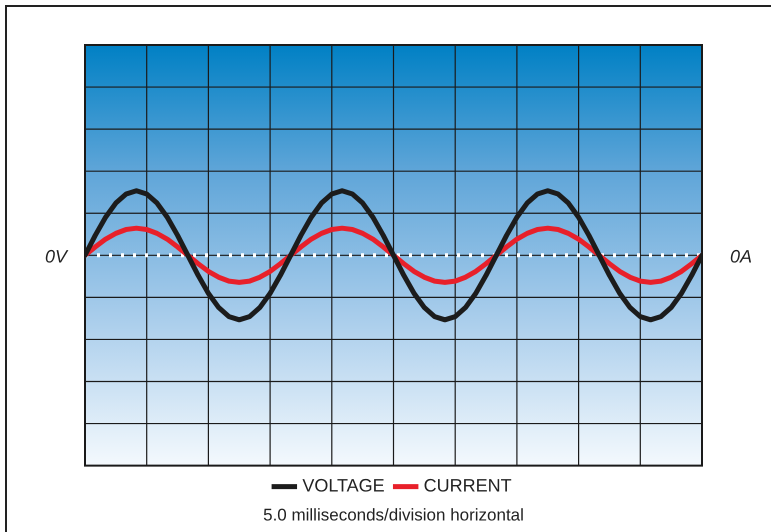 The height and width of the screenshot is (532, 771). Describe the element at coordinates (741, 256) in the screenshot. I see `text: 0A` at that location.